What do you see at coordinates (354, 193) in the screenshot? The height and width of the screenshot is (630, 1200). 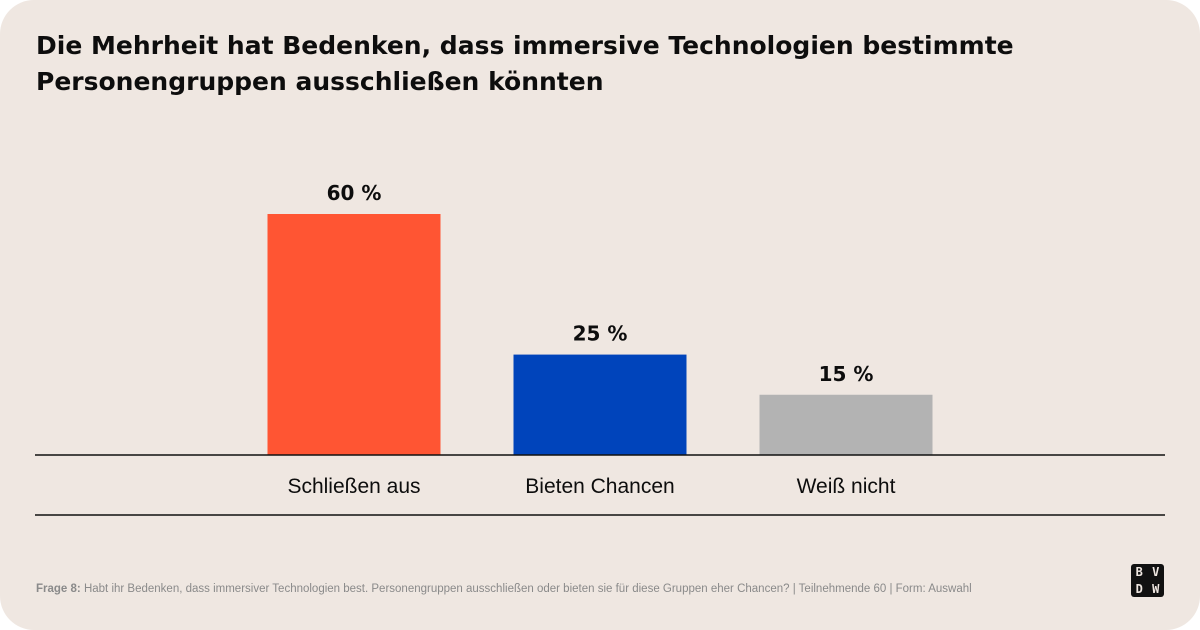 I see `data-label: 60 %` at bounding box center [354, 193].